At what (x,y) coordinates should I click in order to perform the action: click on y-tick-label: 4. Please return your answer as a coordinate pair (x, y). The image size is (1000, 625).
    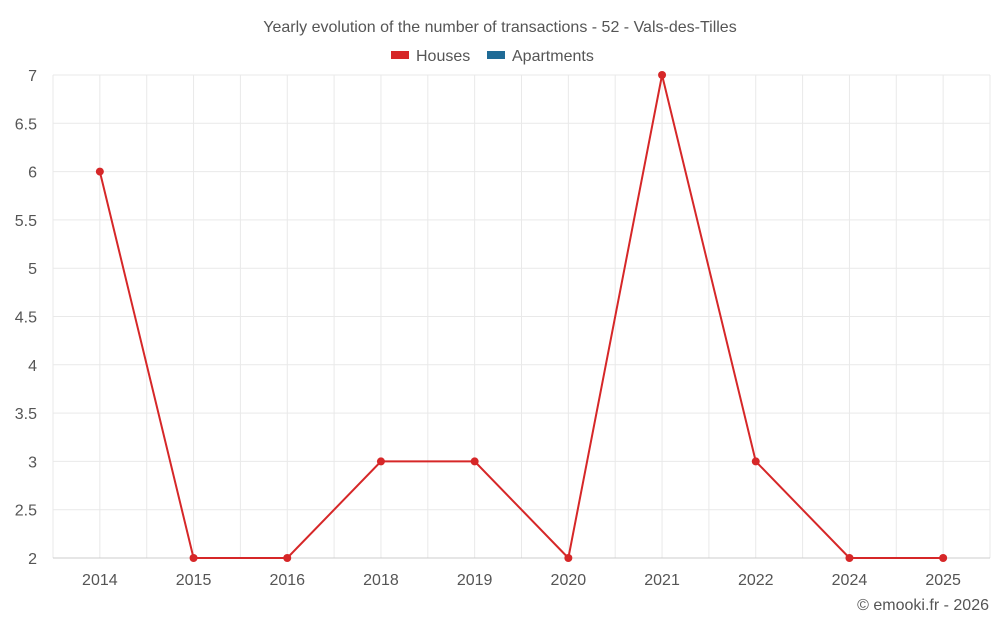
    Looking at the image, I should click on (32, 366).